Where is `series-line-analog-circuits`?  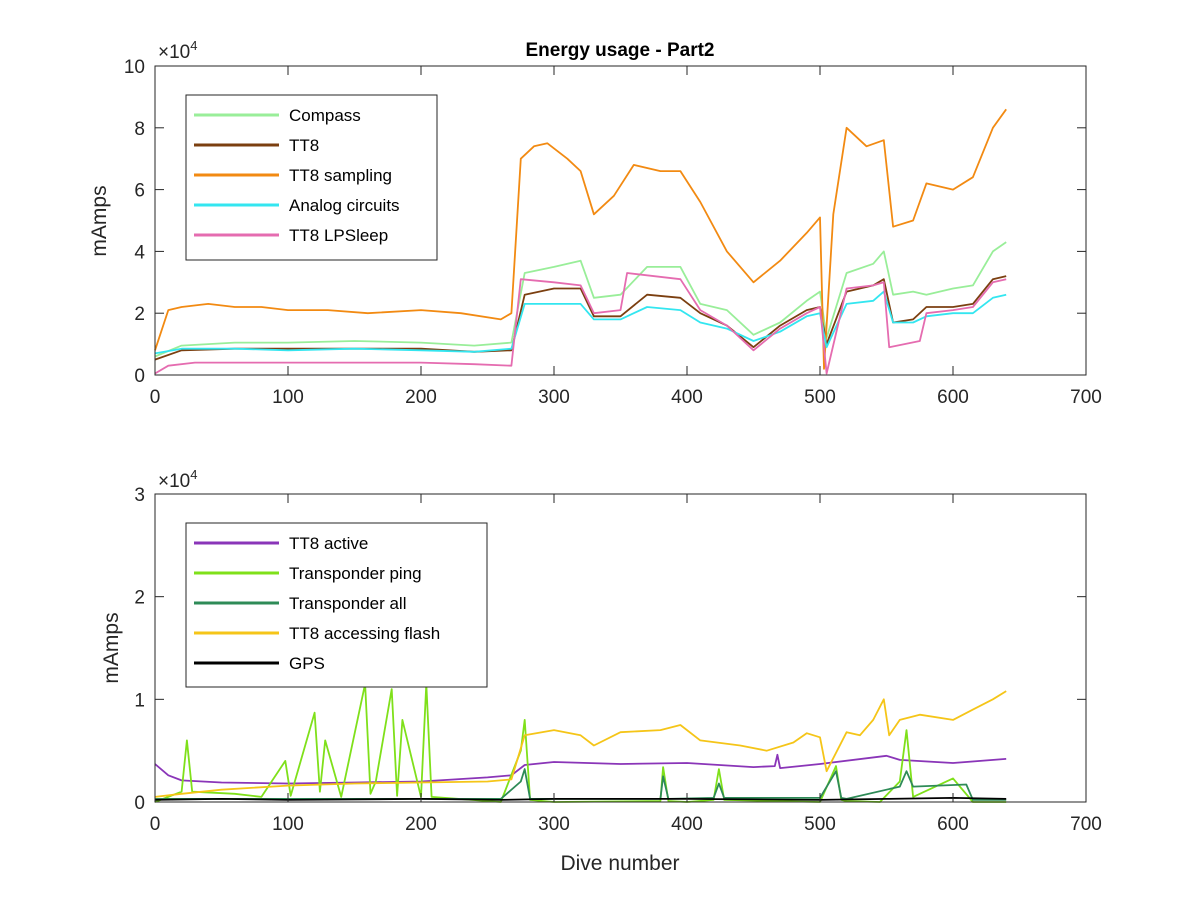
series-line-analog-circuits is located at coordinates (580, 322).